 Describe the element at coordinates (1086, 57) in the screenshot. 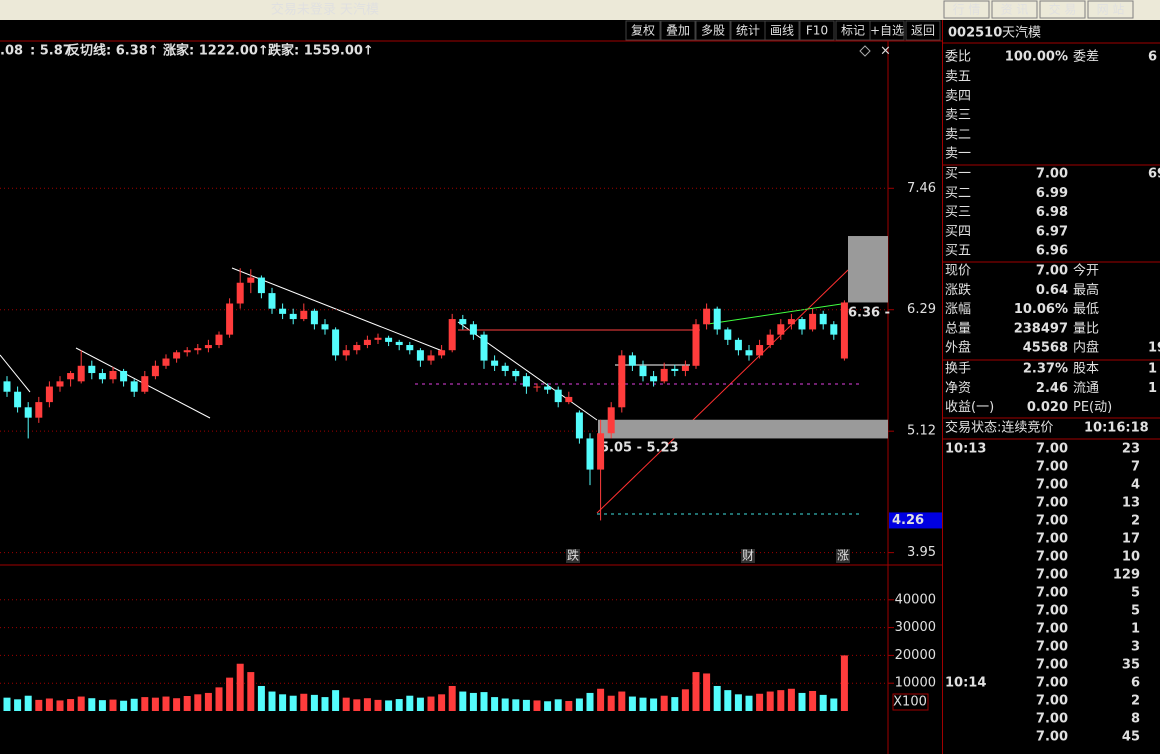

I see `field-label: 委差` at that location.